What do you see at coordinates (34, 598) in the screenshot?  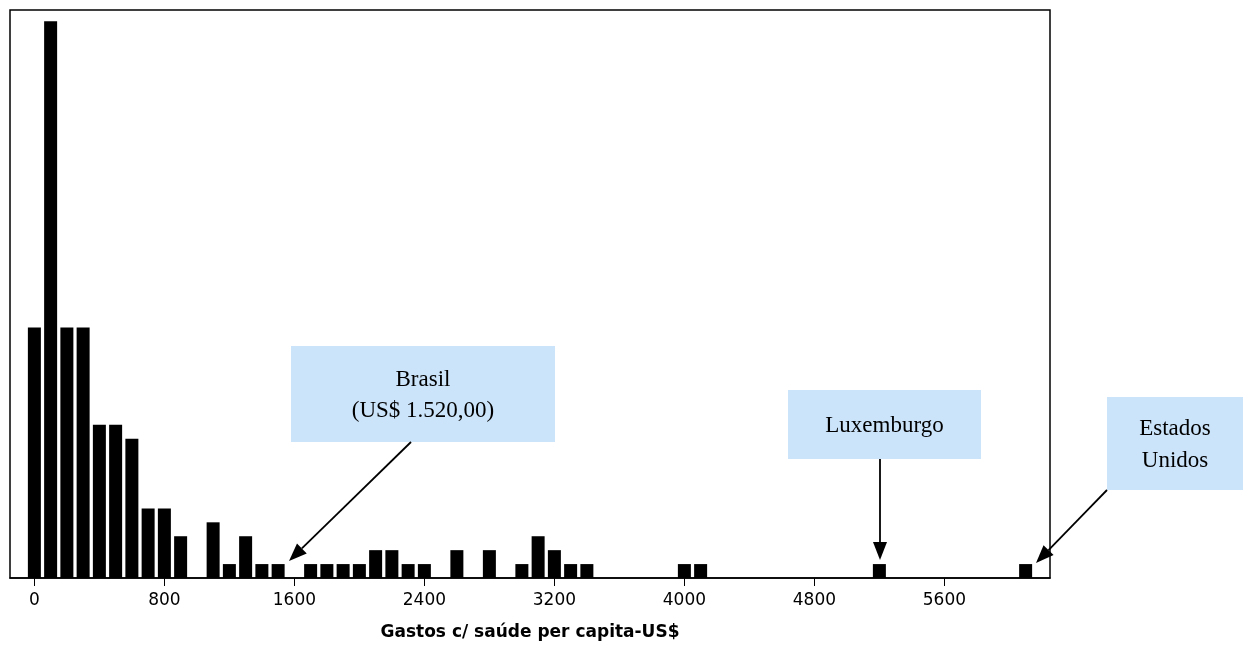 I see `x-tick-label: 0` at bounding box center [34, 598].